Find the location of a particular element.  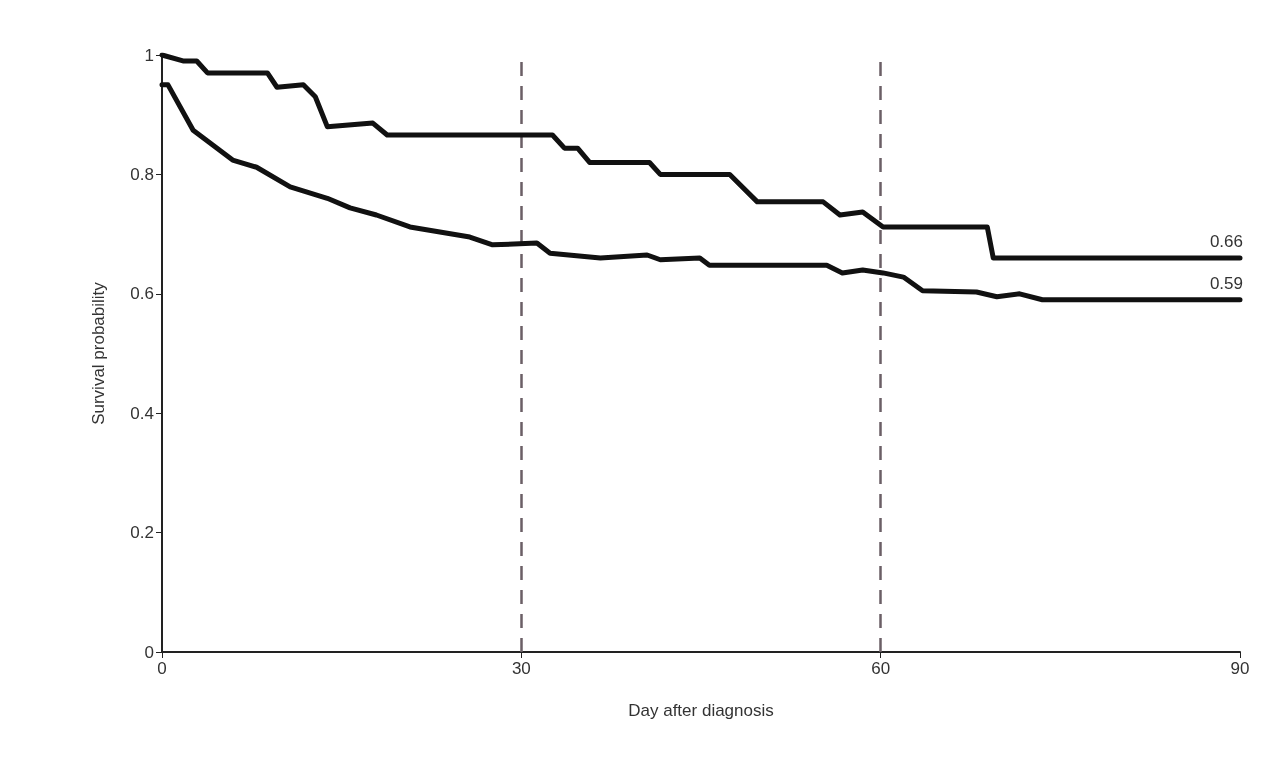

y-tick-label: 0.8 is located at coordinates (142, 174).